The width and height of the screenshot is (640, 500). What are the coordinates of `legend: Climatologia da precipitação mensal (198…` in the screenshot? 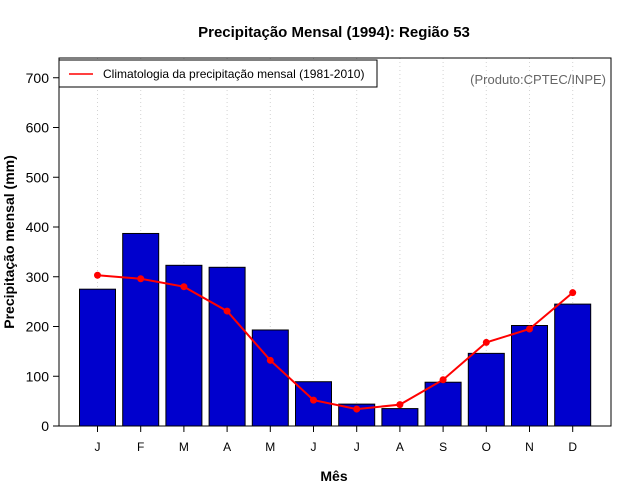 It's located at (218, 73).